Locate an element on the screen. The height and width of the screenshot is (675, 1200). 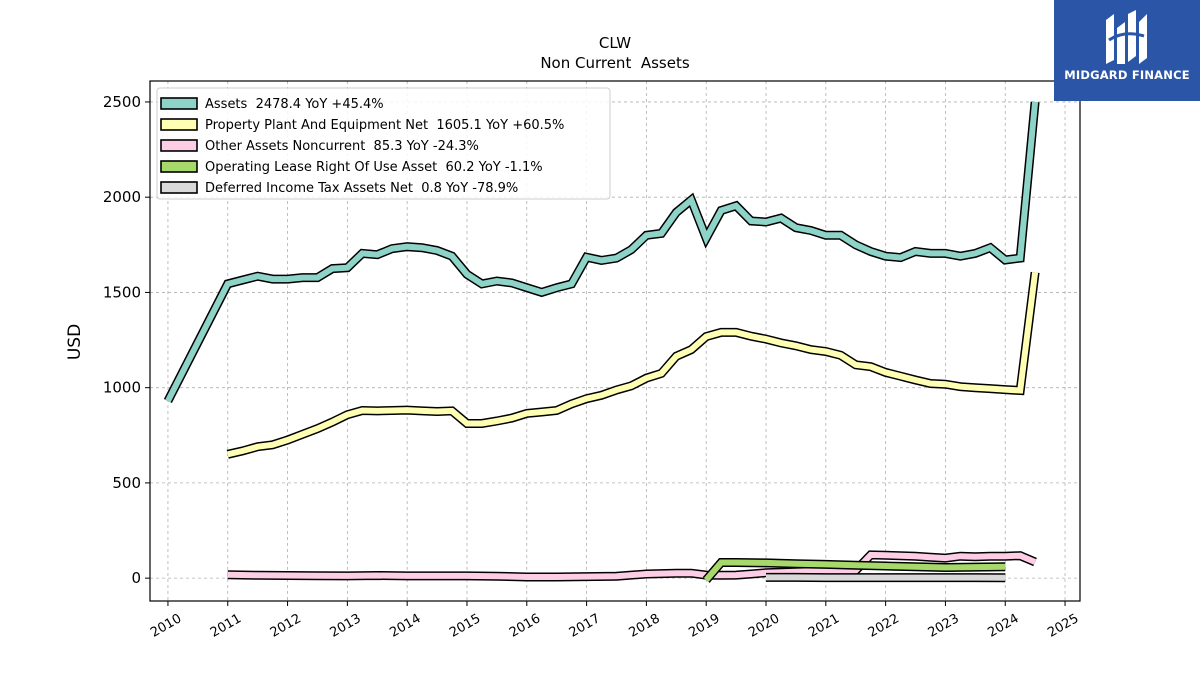
chart-title: CLW is located at coordinates (615, 43).